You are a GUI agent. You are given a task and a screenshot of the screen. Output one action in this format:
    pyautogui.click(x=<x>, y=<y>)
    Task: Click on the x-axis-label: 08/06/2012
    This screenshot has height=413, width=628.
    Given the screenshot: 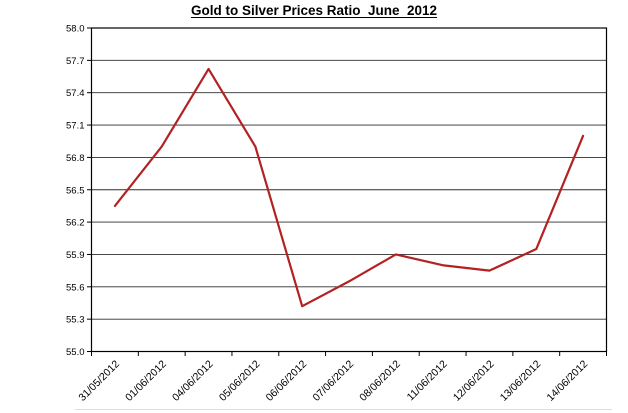 What is the action you would take?
    pyautogui.click(x=380, y=381)
    